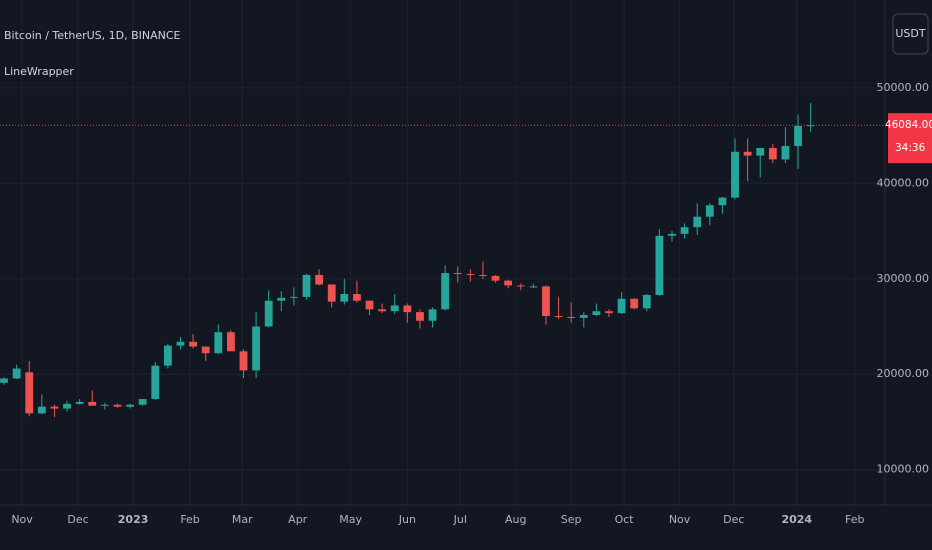 The image size is (932, 550). I want to click on currency-button, so click(910, 34).